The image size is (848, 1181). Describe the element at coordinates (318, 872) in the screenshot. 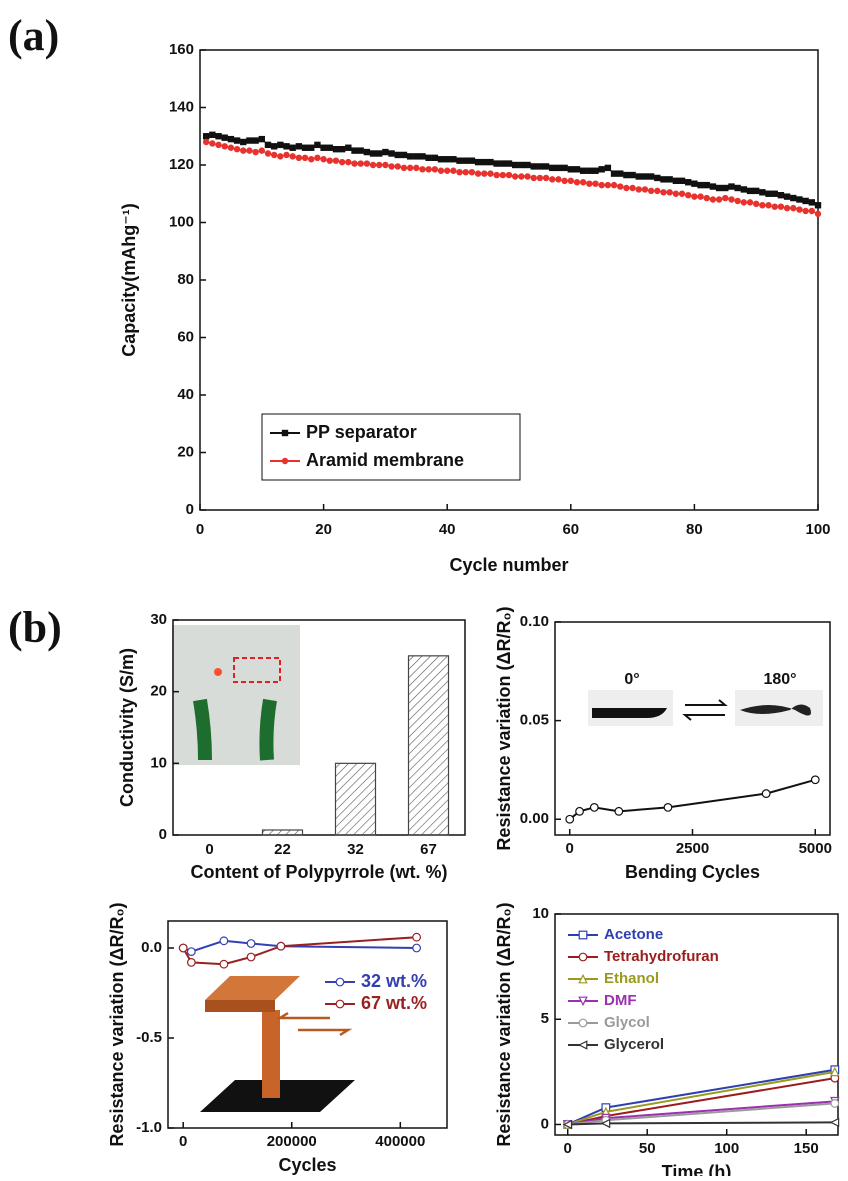

I see `x-axis-title: Content of Polypyrrole (wt. %)` at that location.